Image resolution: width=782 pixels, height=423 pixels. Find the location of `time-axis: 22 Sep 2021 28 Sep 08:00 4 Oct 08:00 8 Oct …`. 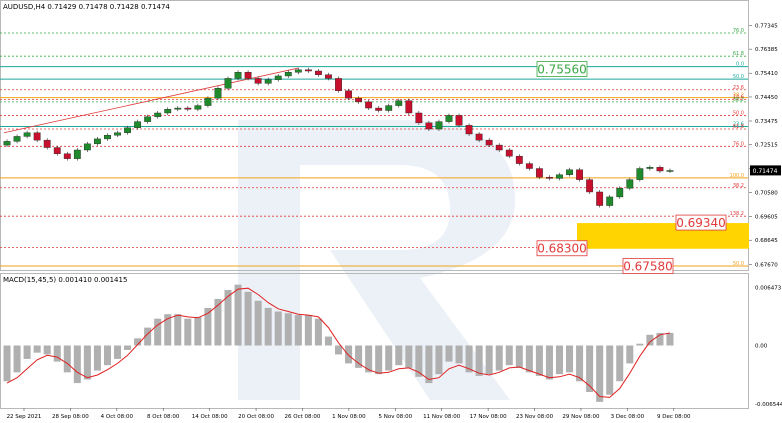

time-axis: 22 Sep 2021 28 Sep 08:00 4 Oct 08:00 8 Oct … is located at coordinates (349, 414).